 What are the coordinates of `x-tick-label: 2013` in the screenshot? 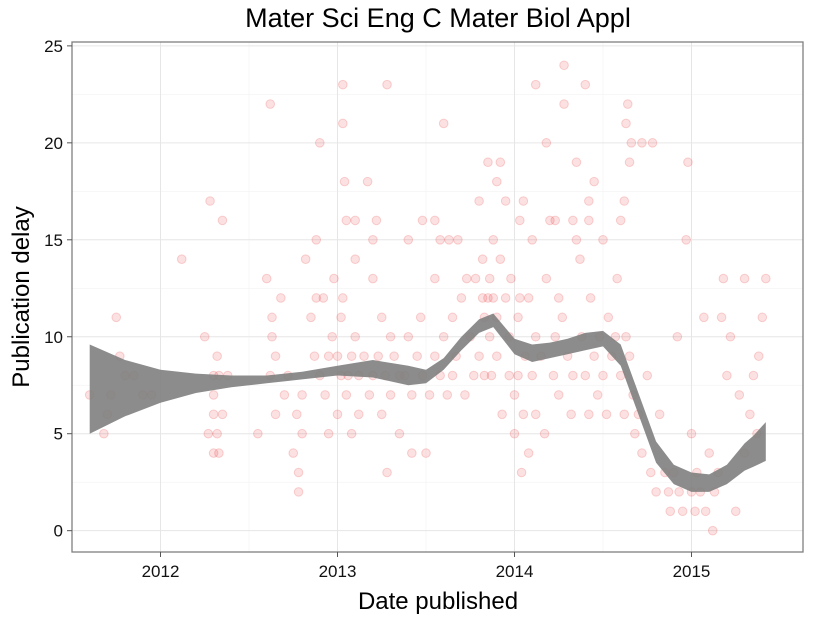 It's located at (338, 571).